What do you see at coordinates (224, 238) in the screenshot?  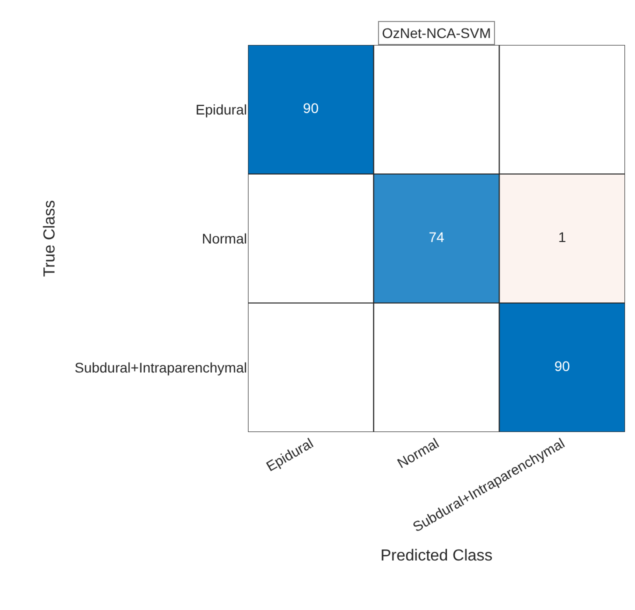 I see `y-tick-label: Normal` at bounding box center [224, 238].